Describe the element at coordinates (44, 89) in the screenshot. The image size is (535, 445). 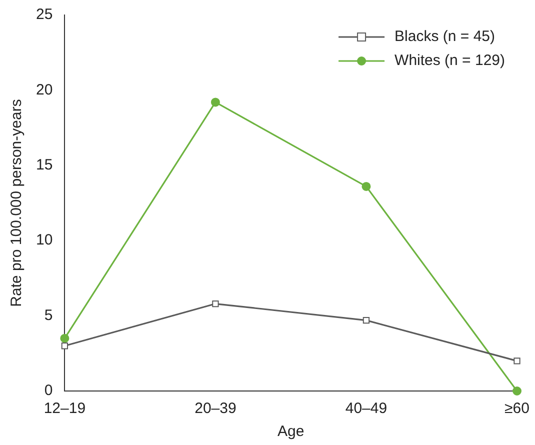
I see `y-tick-label: 20` at that location.